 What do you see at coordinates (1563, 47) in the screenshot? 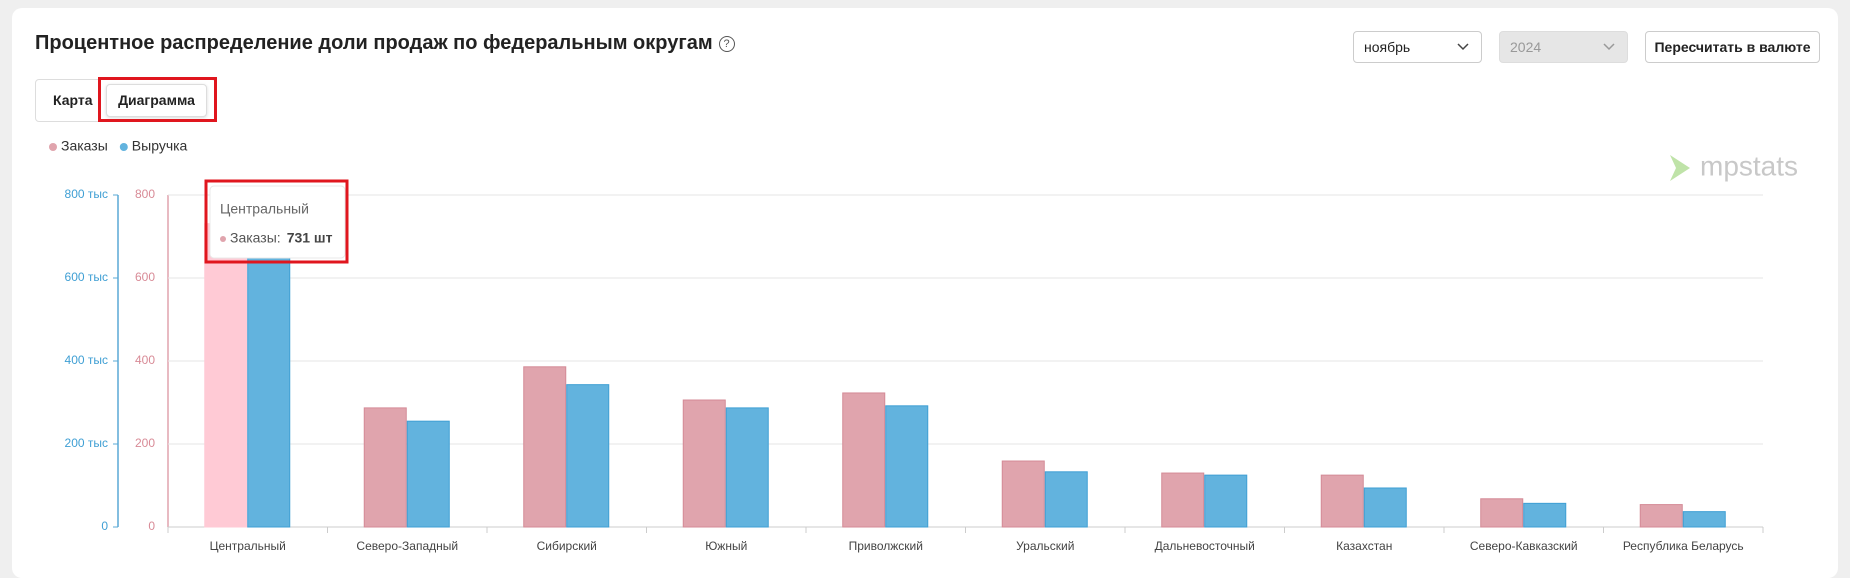
I see `year-select: 2024` at bounding box center [1563, 47].